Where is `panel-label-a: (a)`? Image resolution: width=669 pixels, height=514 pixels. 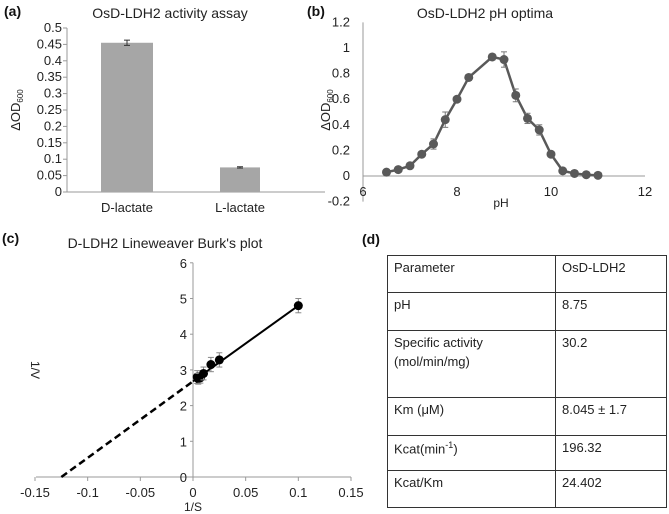
panel-label-a: (a) is located at coordinates (13, 11).